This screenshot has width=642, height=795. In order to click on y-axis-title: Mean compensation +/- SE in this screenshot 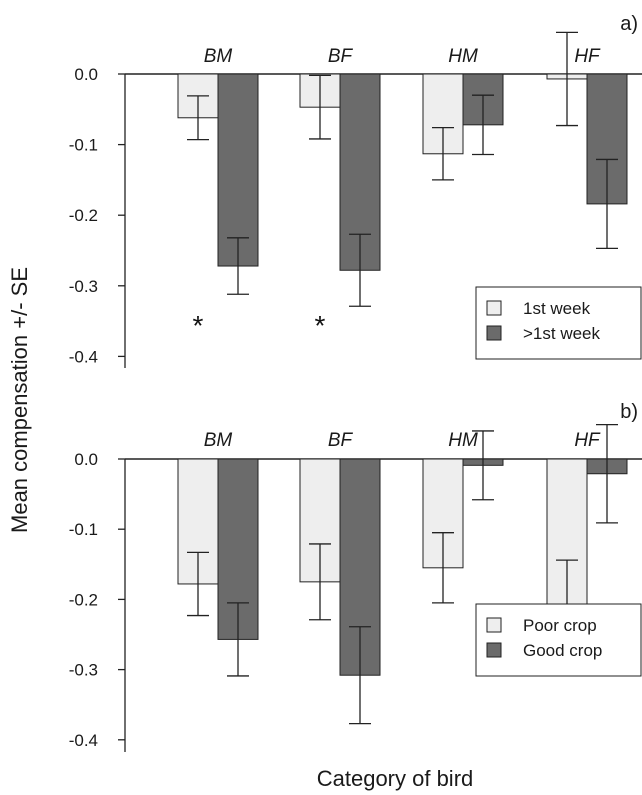, I will do `click(19, 400)`.